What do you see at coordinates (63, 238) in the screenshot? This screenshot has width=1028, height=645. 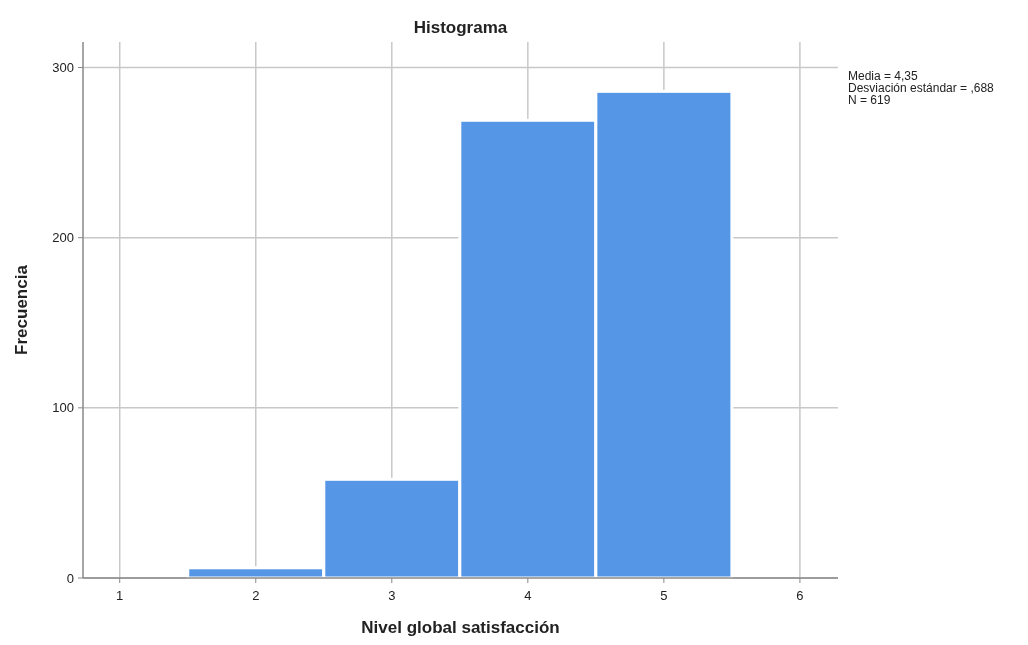 I see `y-tick-label: 200` at bounding box center [63, 238].